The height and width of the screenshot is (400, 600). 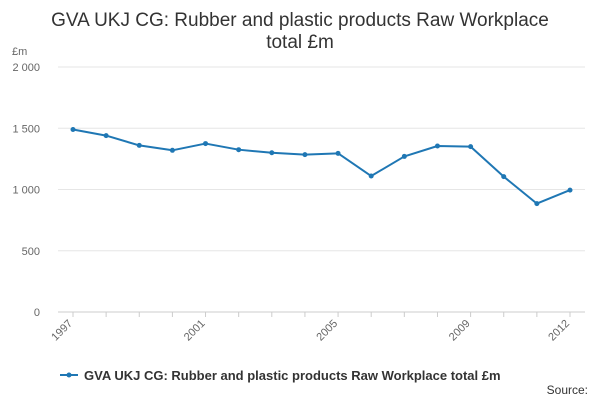 What do you see at coordinates (31, 252) in the screenshot?
I see `y-tick-label: 500` at bounding box center [31, 252].